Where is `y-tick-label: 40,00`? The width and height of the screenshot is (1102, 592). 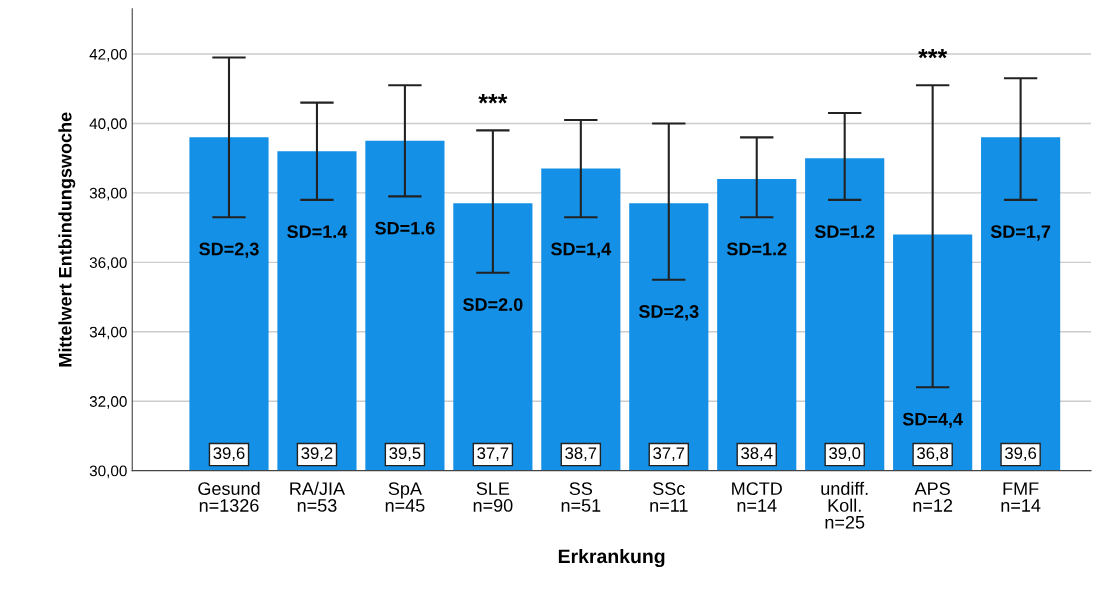
y-tick-label: 40,00 is located at coordinates (108, 124).